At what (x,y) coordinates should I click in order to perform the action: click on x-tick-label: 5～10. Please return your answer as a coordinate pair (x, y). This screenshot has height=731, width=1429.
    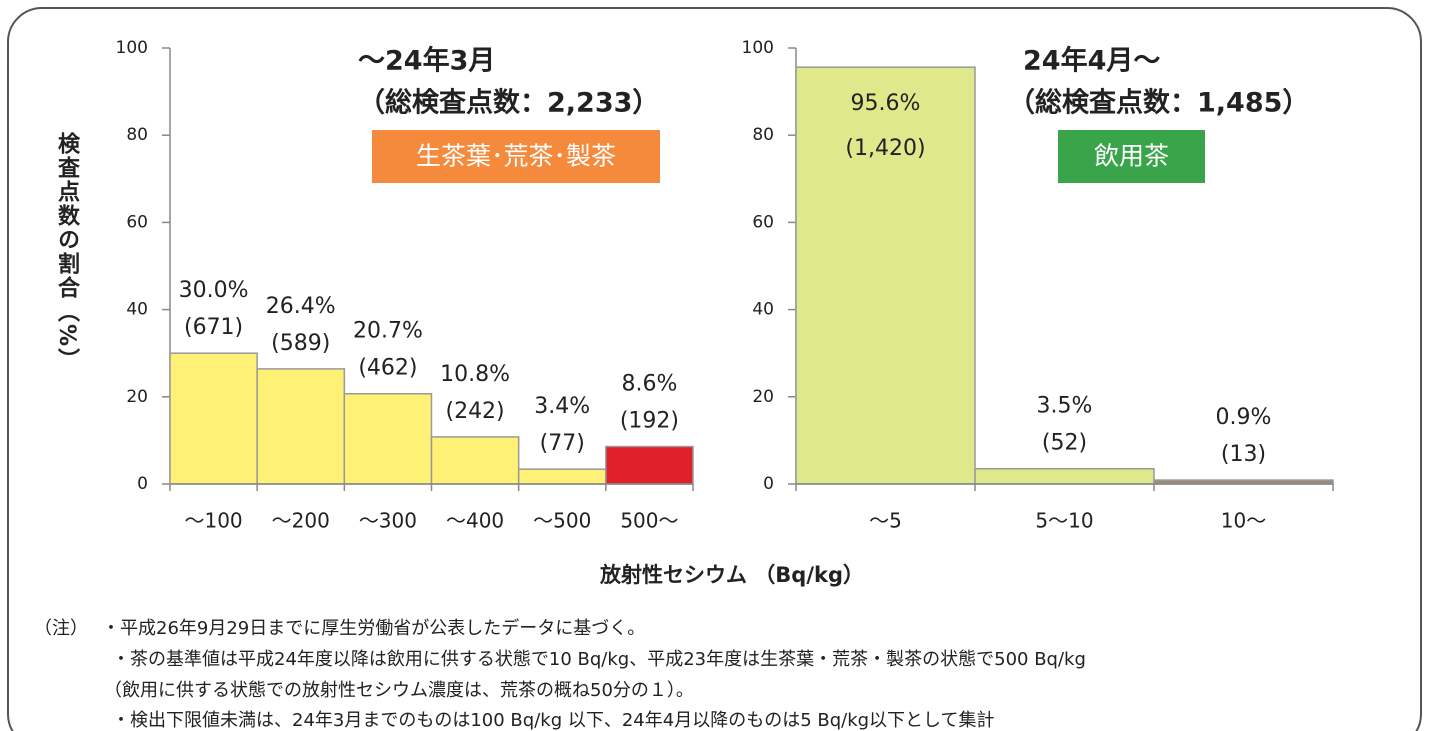
    Looking at the image, I should click on (1064, 521).